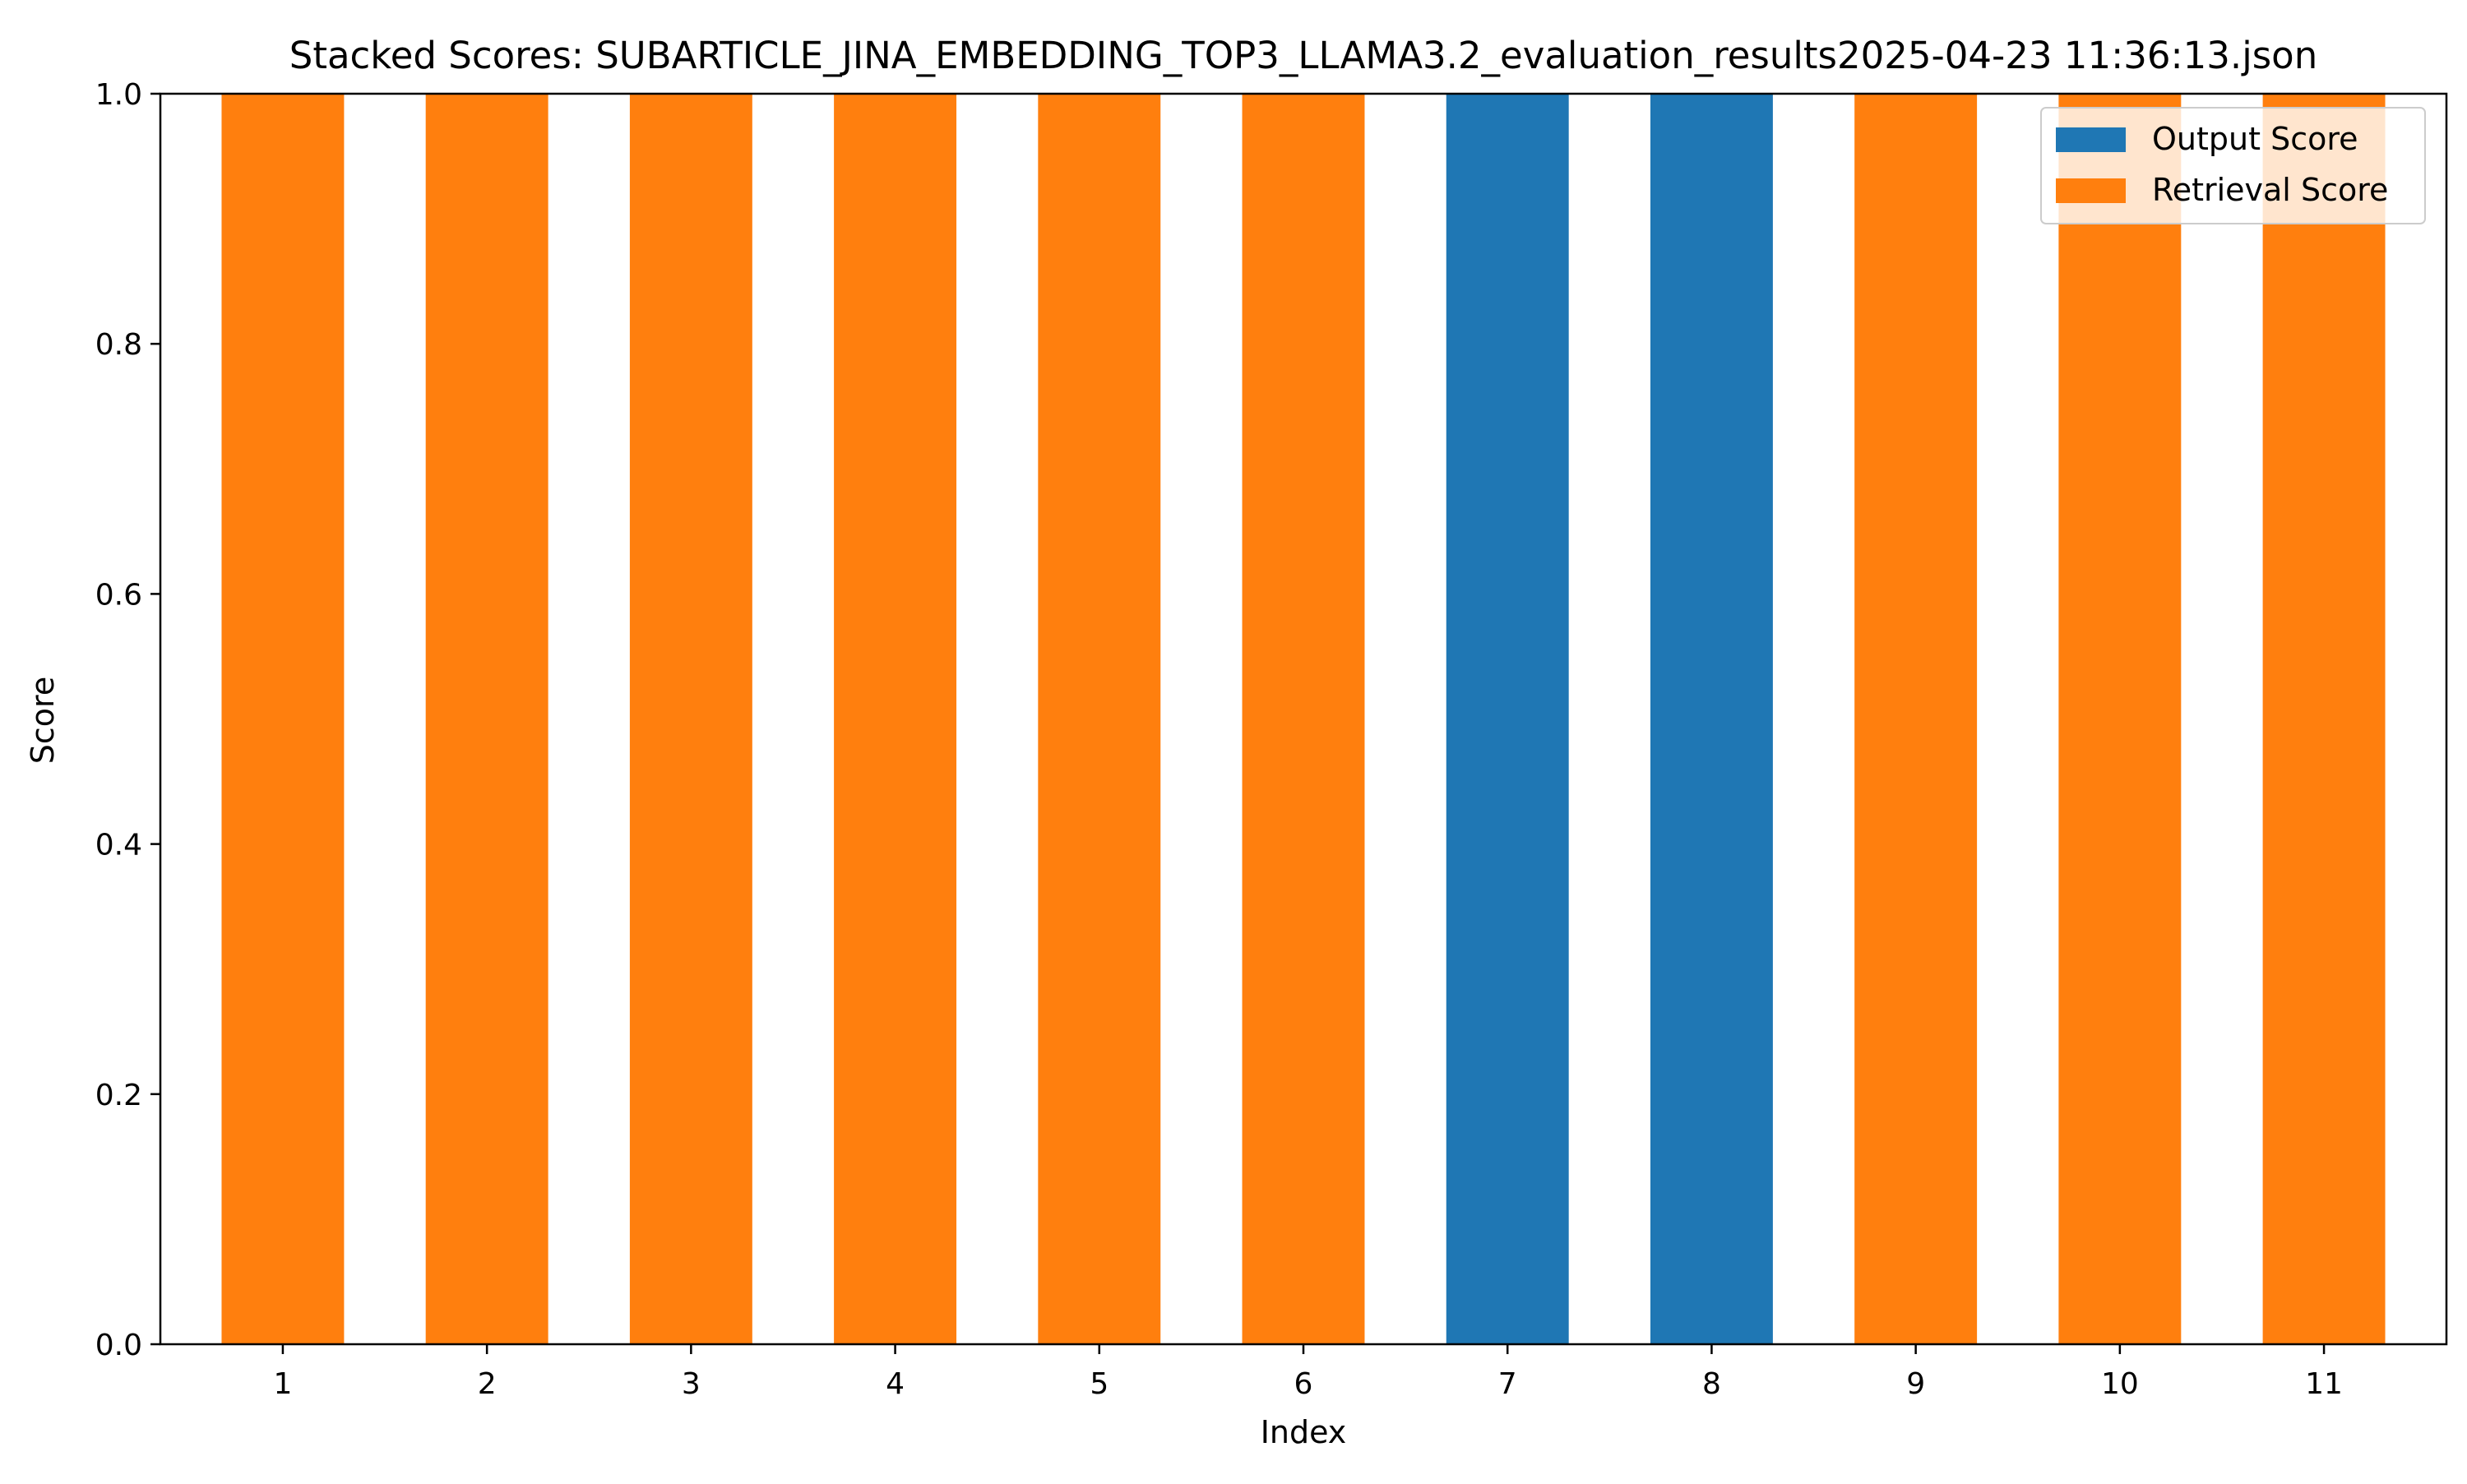 This screenshot has width=2467, height=1484. Describe the element at coordinates (119, 595) in the screenshot. I see `y-tick-label: 0.6` at that location.